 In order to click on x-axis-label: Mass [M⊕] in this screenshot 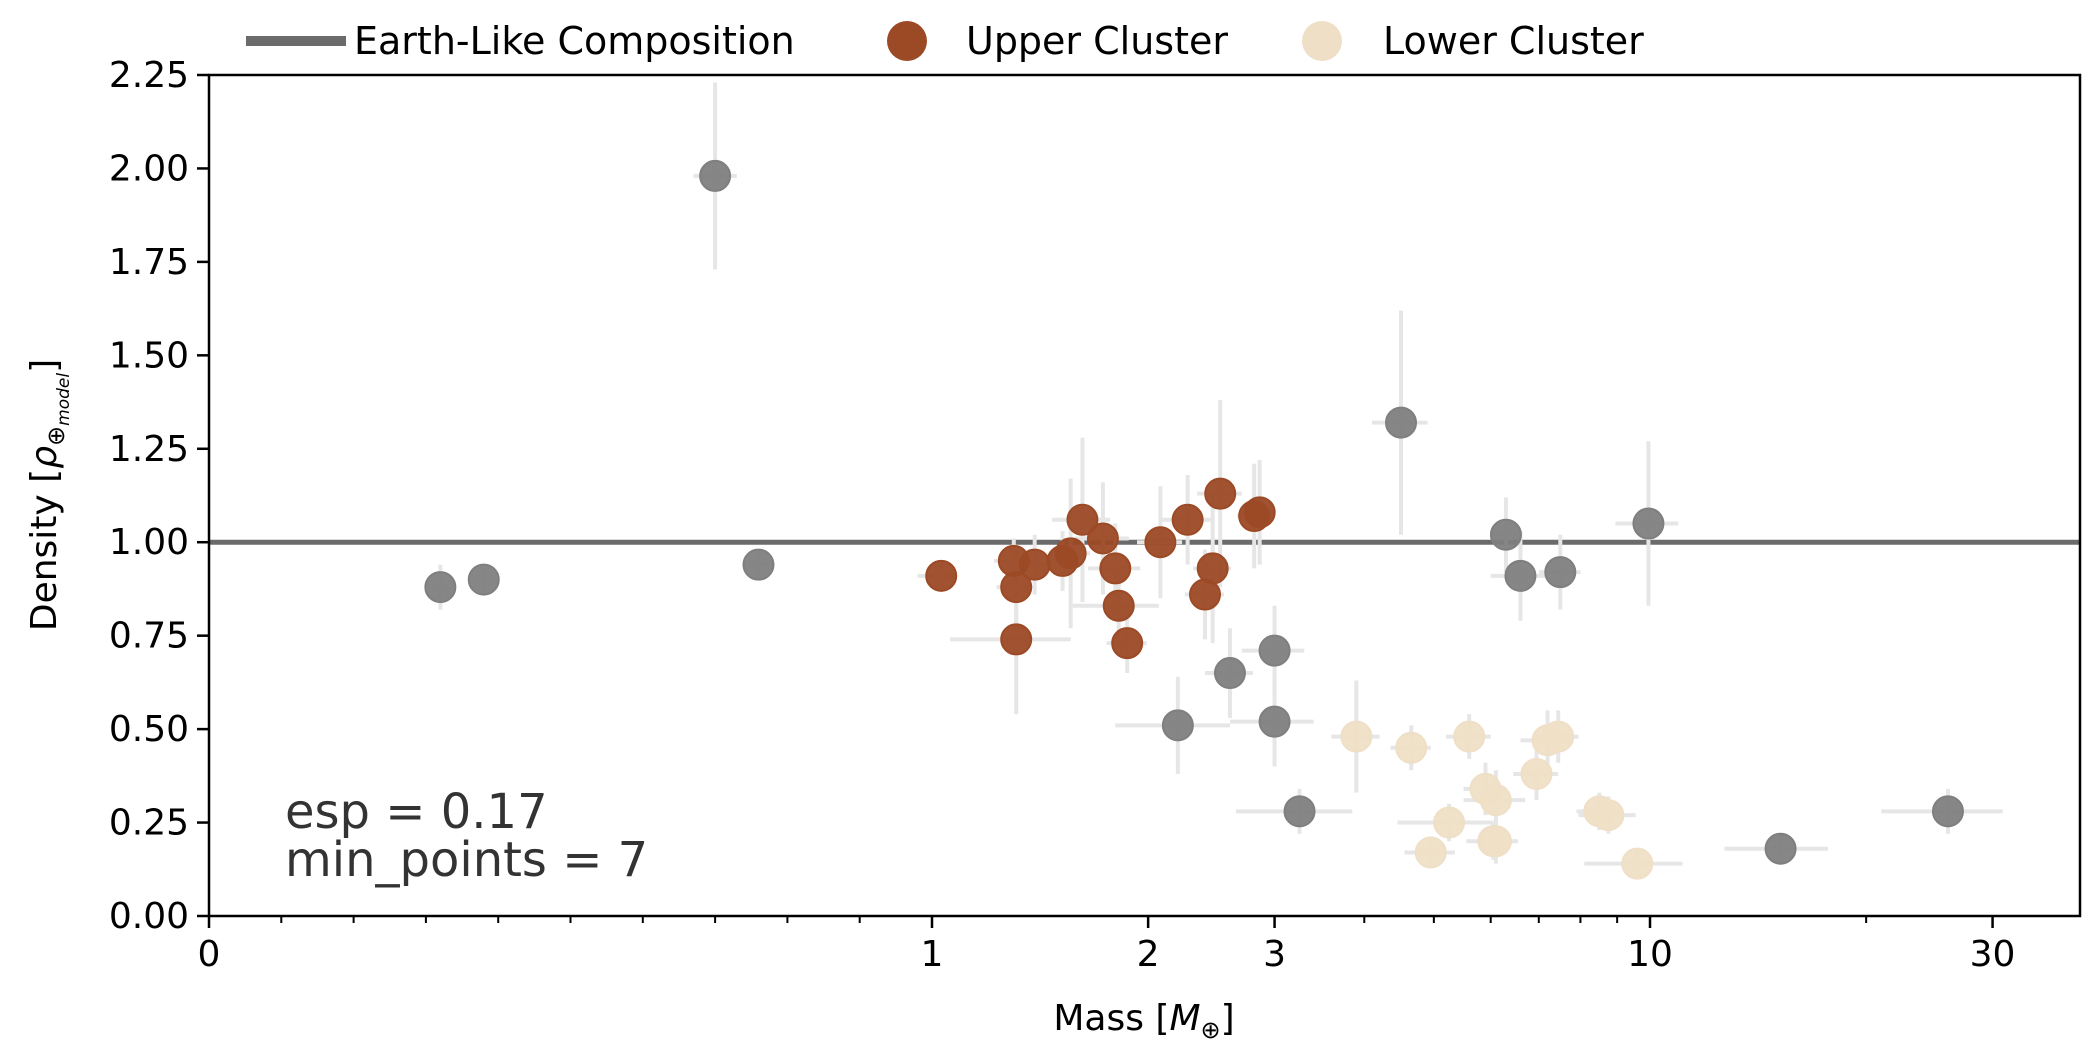, I will do `click(1143, 1021)`.